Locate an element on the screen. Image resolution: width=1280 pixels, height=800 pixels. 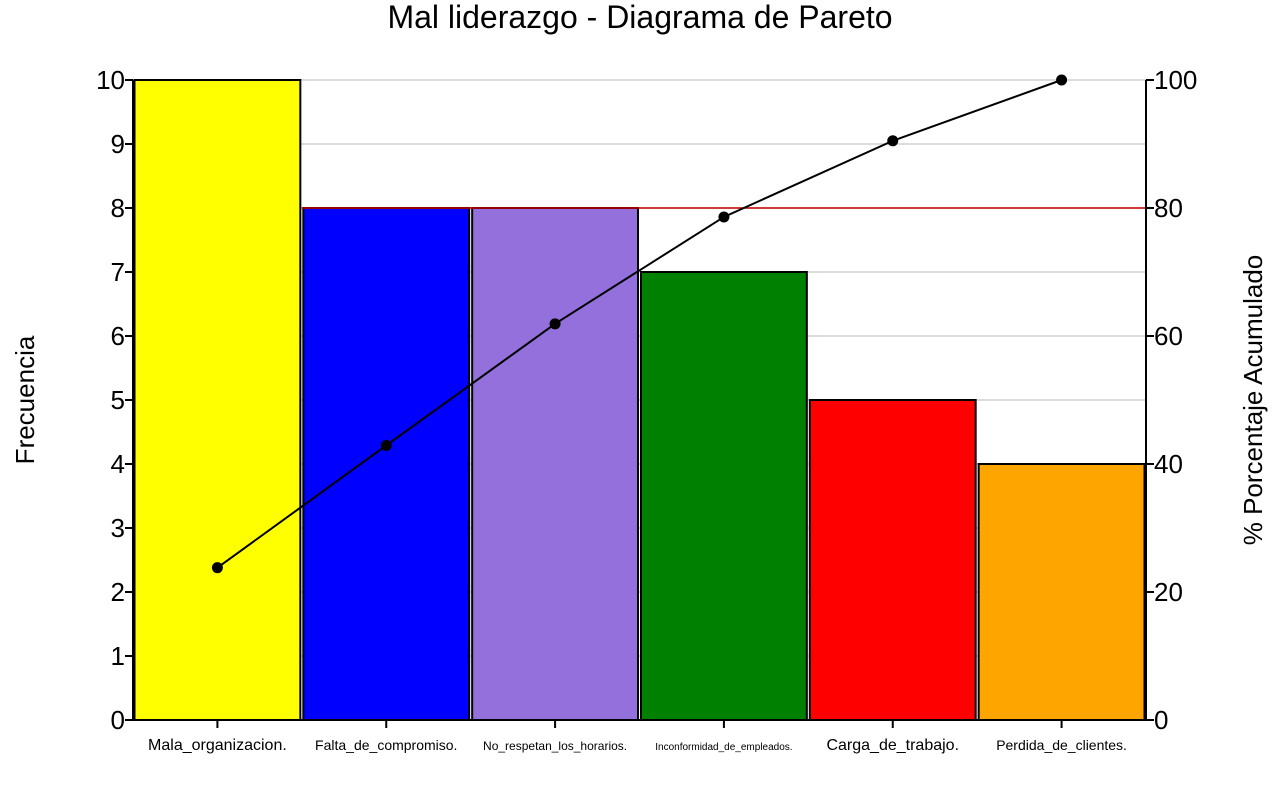
y-tick-label: 6 is located at coordinates (118, 336).